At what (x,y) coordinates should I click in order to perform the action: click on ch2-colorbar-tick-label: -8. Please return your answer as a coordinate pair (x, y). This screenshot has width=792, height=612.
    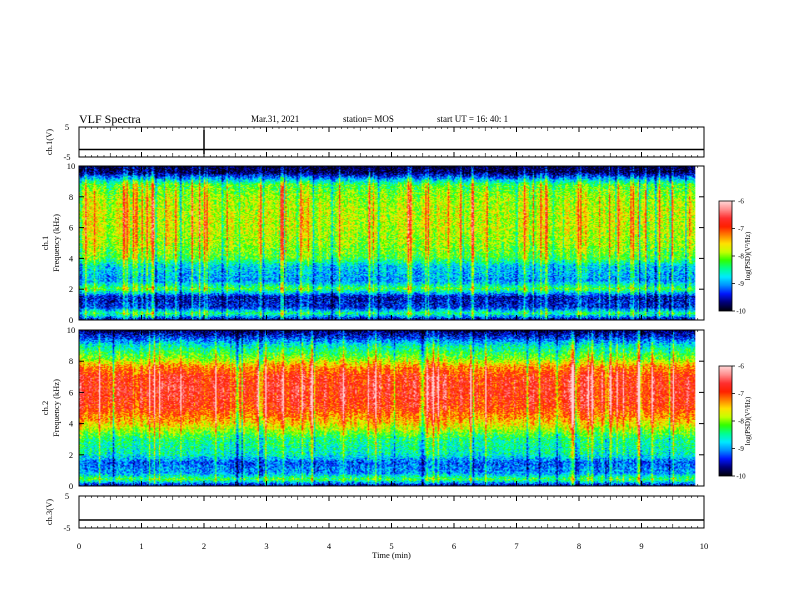
    Looking at the image, I should click on (741, 422).